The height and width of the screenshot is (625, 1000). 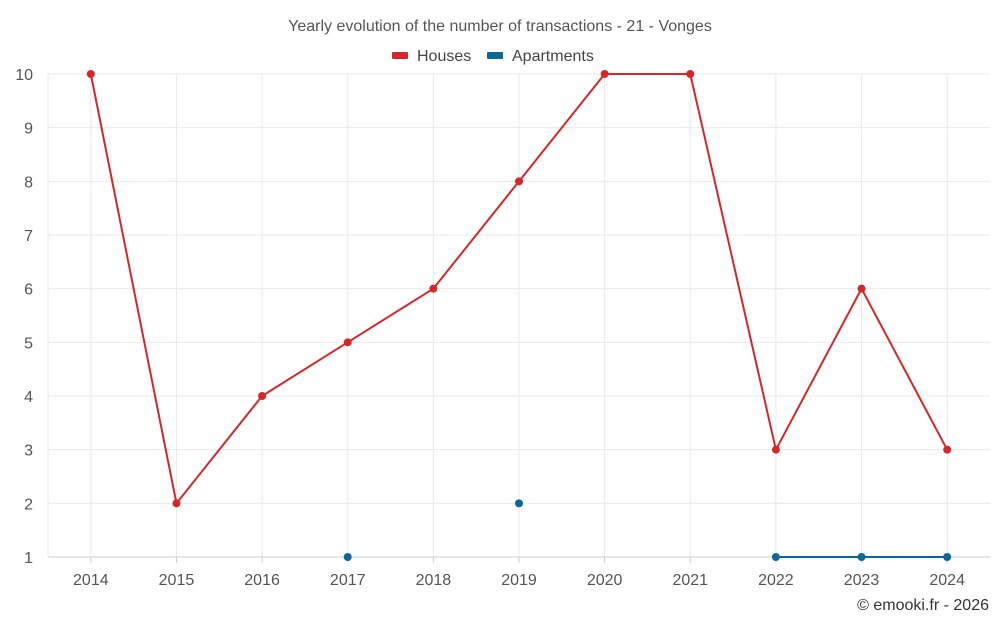 I want to click on x-tick-label: 2016, so click(x=262, y=580).